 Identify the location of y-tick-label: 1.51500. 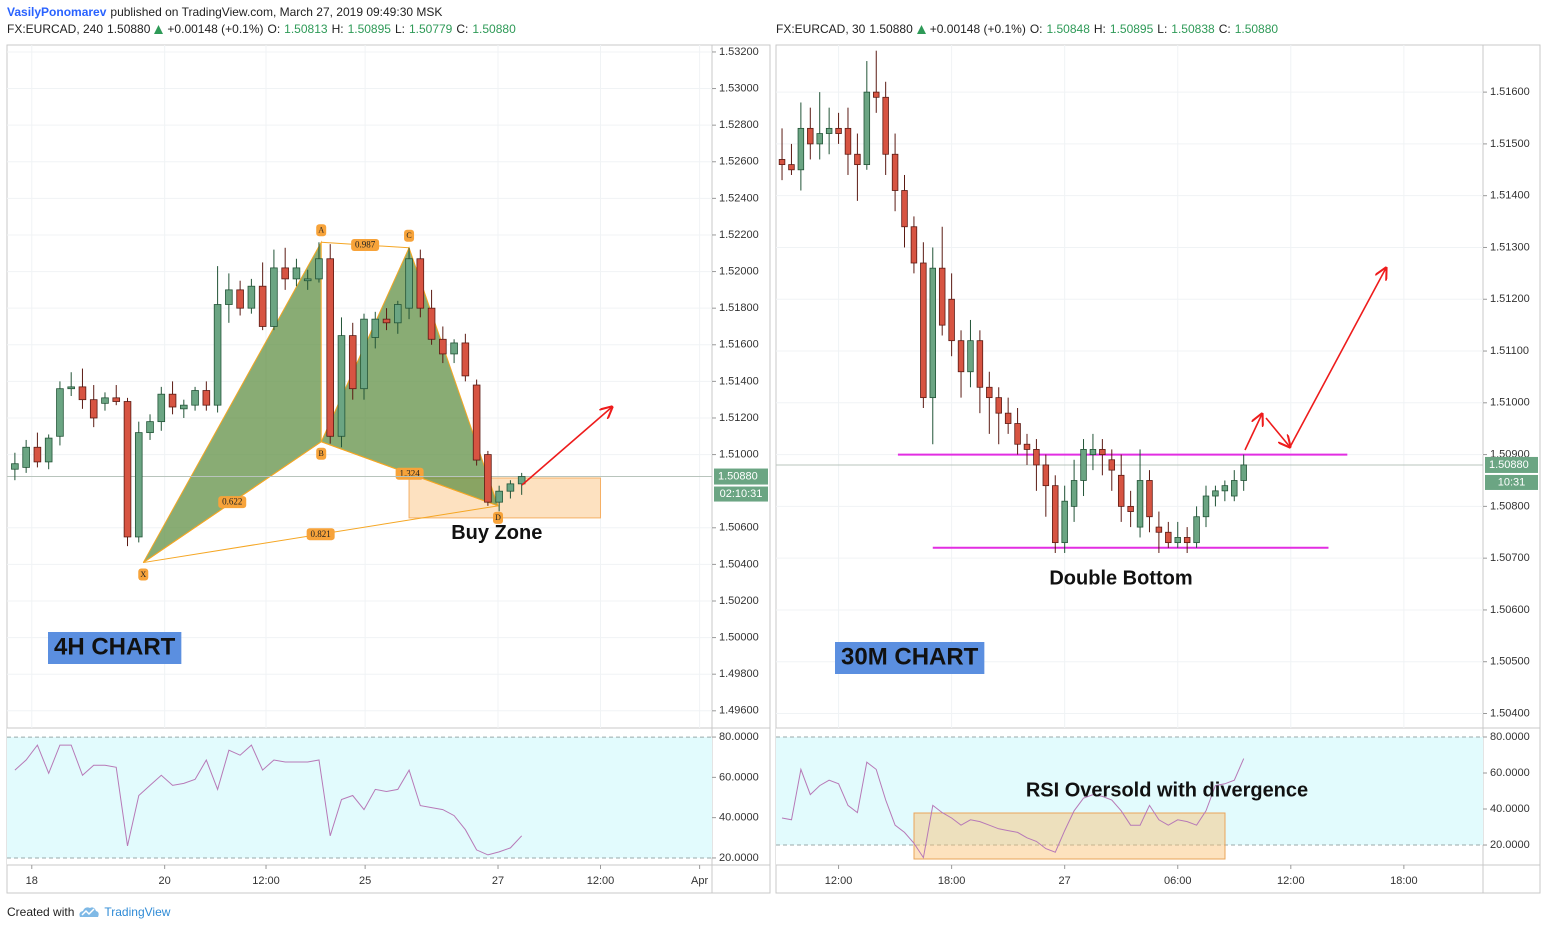
(1510, 144).